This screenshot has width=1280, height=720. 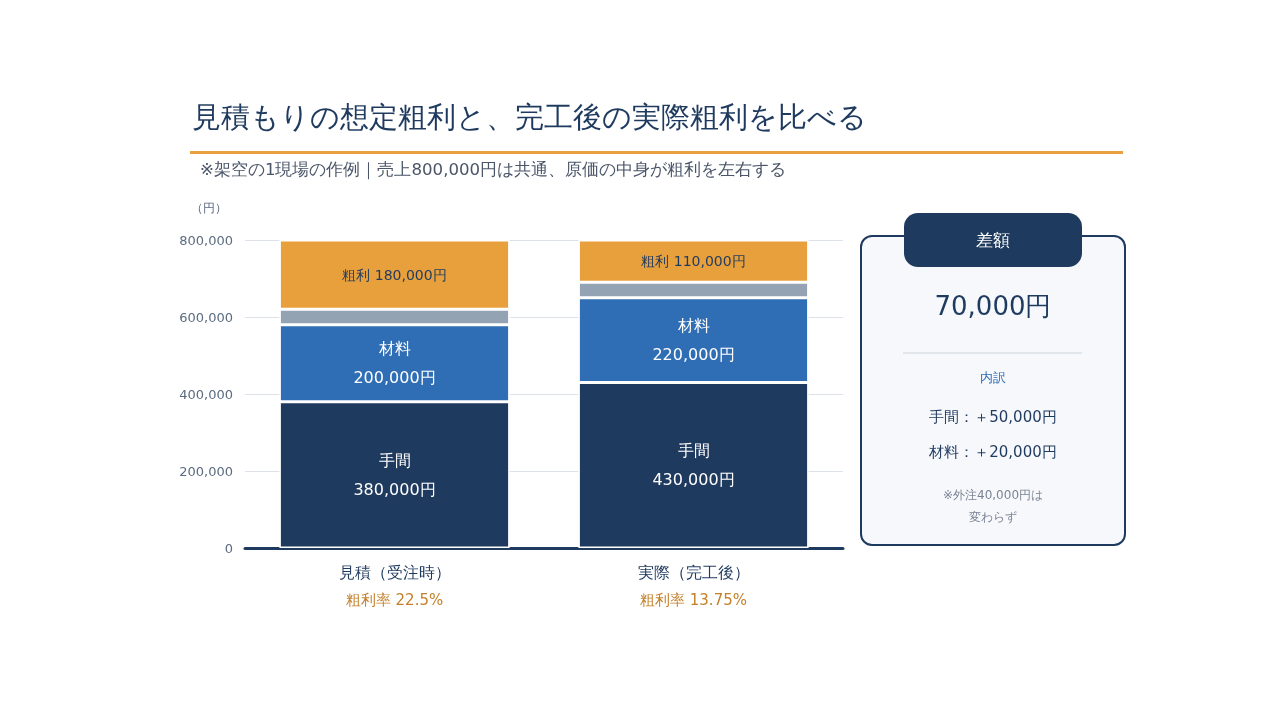 I want to click on x-tick-label: 見積（受注時）, so click(x=394, y=572).